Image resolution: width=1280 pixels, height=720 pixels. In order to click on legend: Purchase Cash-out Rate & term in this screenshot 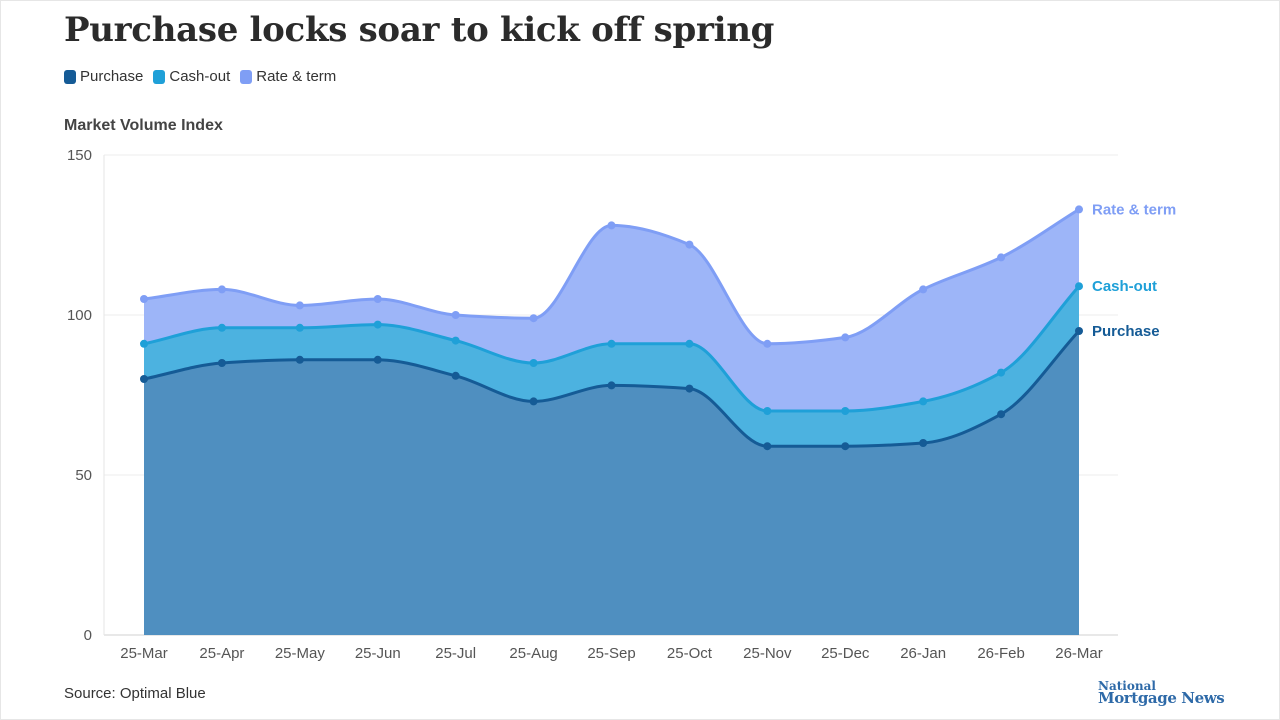, I will do `click(200, 76)`.